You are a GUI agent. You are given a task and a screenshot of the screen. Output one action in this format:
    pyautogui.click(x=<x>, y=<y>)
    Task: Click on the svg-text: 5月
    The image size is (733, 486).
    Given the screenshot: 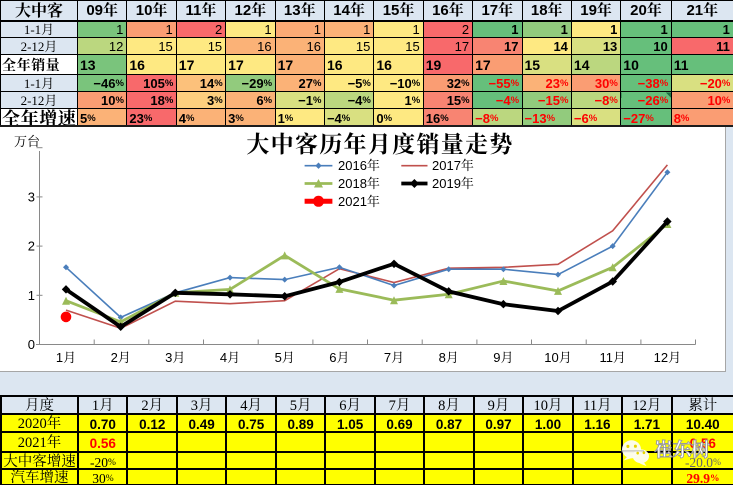 What is the action you would take?
    pyautogui.click(x=285, y=356)
    